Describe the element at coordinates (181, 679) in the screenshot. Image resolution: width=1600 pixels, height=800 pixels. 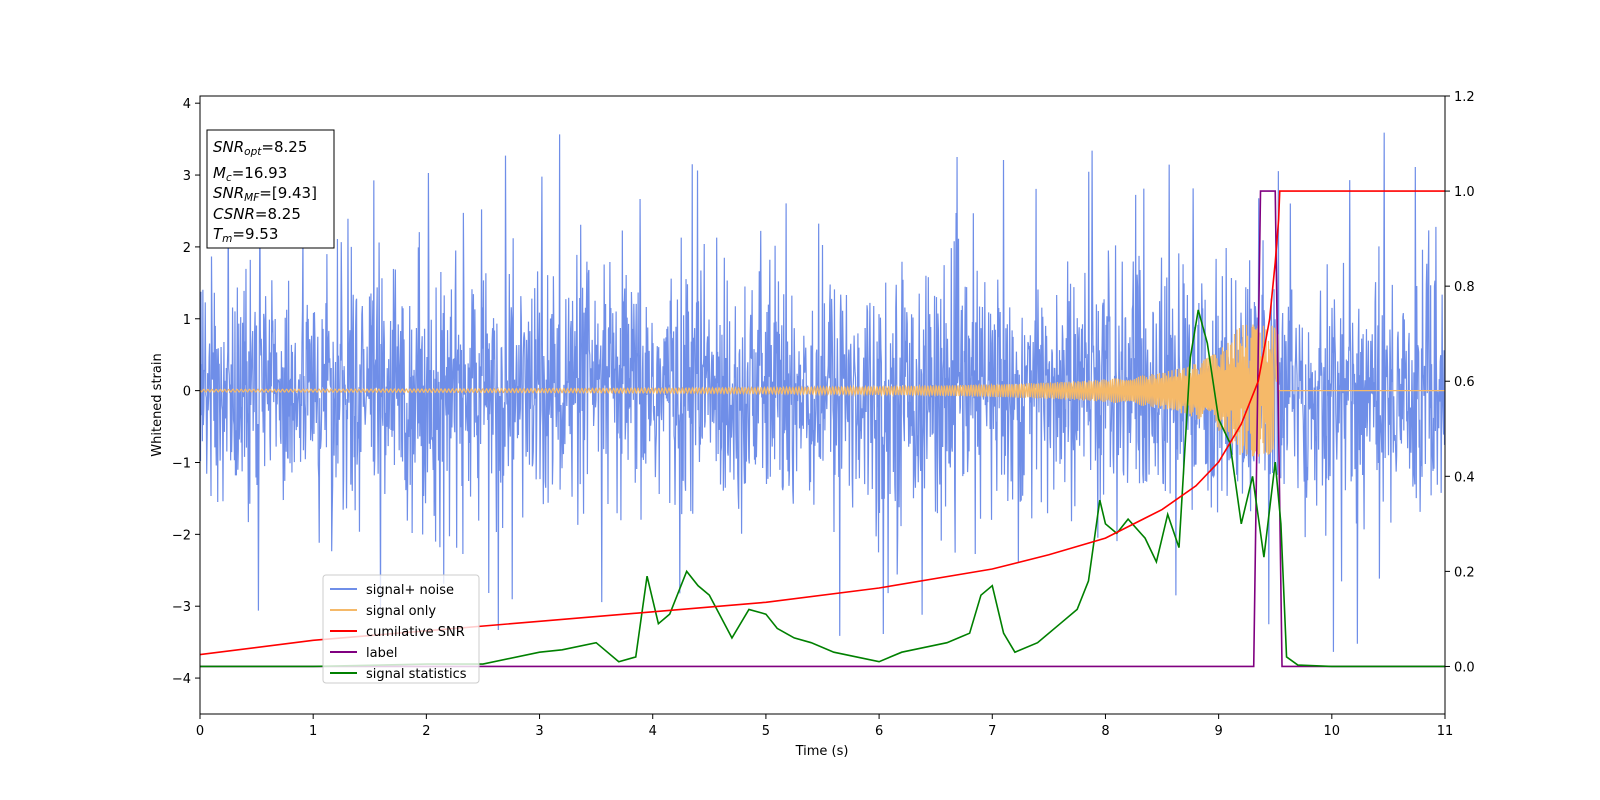
I see `y-tick-label: −4` at that location.